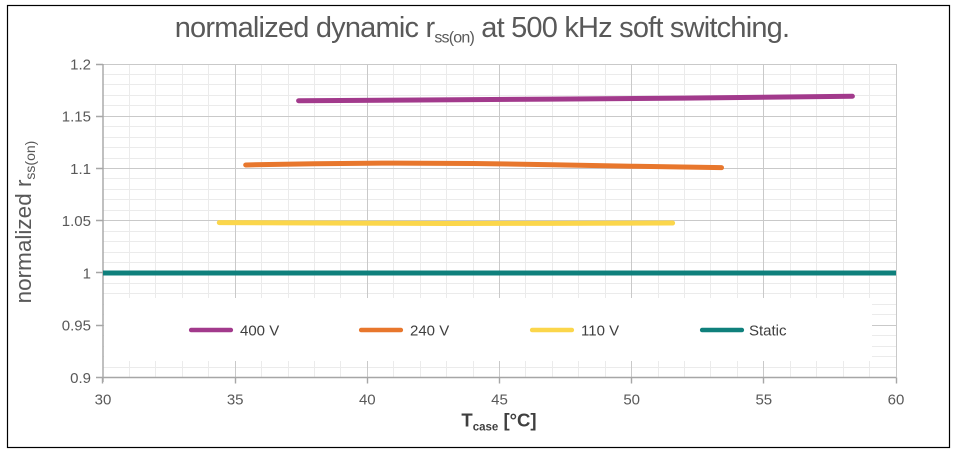  I want to click on svg-text: 1.1, so click(80, 169).